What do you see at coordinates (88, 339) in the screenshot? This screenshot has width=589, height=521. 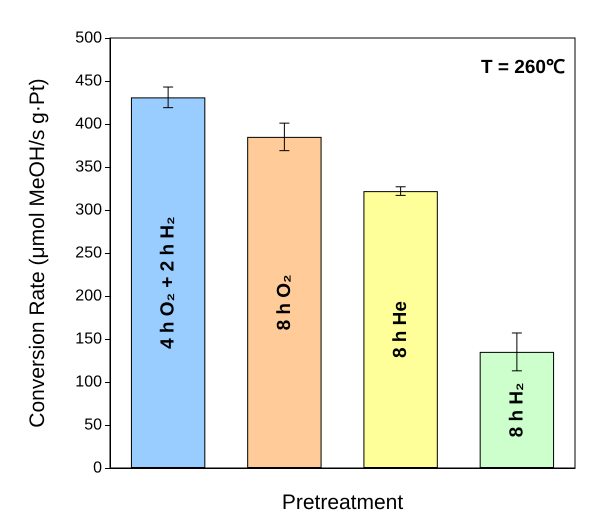 I see `y-tick-label: 150` at bounding box center [88, 339].